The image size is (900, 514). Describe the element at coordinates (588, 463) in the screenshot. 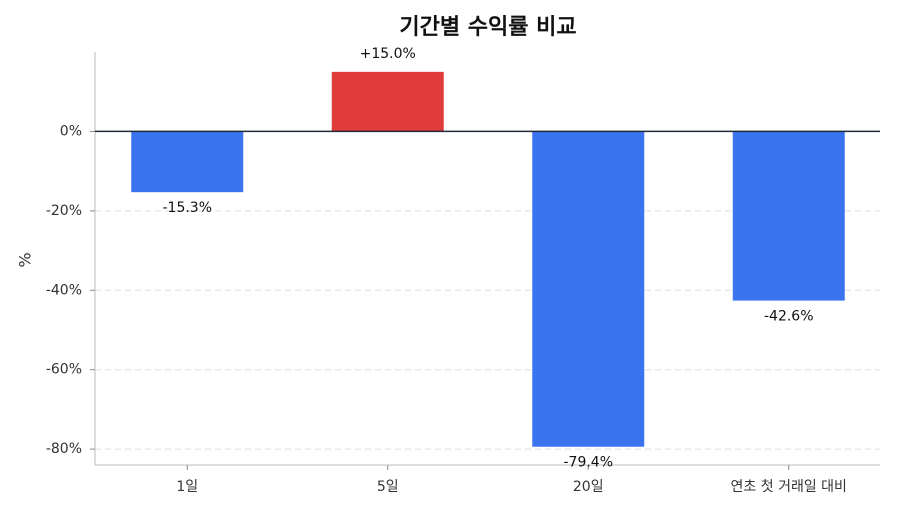

I see `value-label: -79.4%` at that location.